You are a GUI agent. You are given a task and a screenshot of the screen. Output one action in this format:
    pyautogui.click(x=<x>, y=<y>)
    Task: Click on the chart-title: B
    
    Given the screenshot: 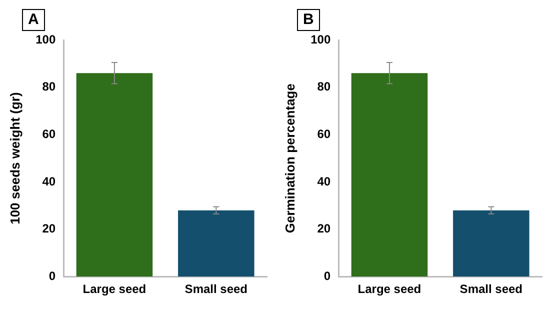 What is the action you would take?
    pyautogui.click(x=308, y=20)
    